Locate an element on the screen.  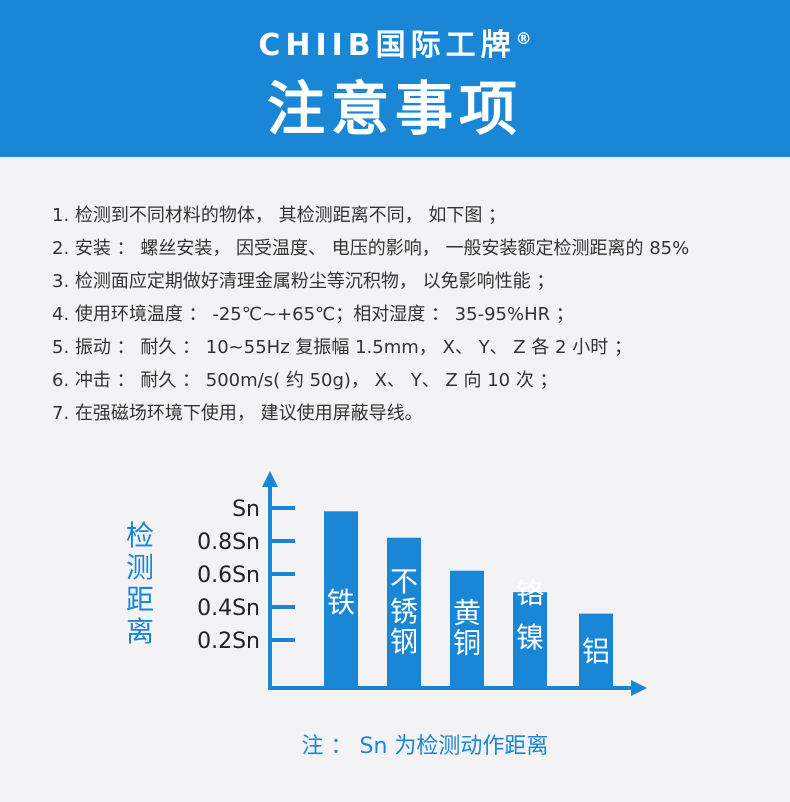
y-tick-label: 0.2Sn is located at coordinates (228, 641).